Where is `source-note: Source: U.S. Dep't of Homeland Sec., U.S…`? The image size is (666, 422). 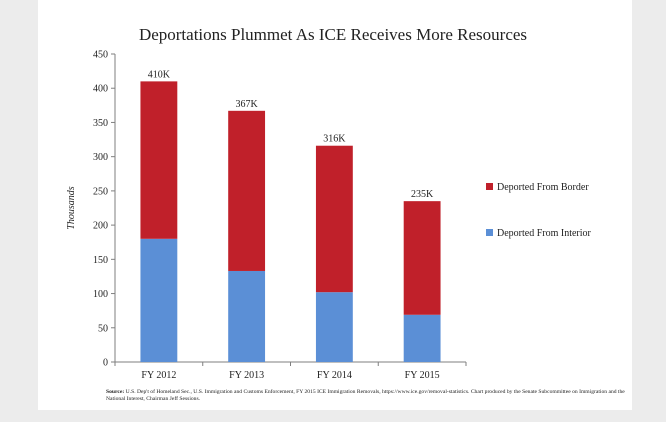
source-note: Source: U.S. Dep't of Homeland Sec., U.S… is located at coordinates (366, 396).